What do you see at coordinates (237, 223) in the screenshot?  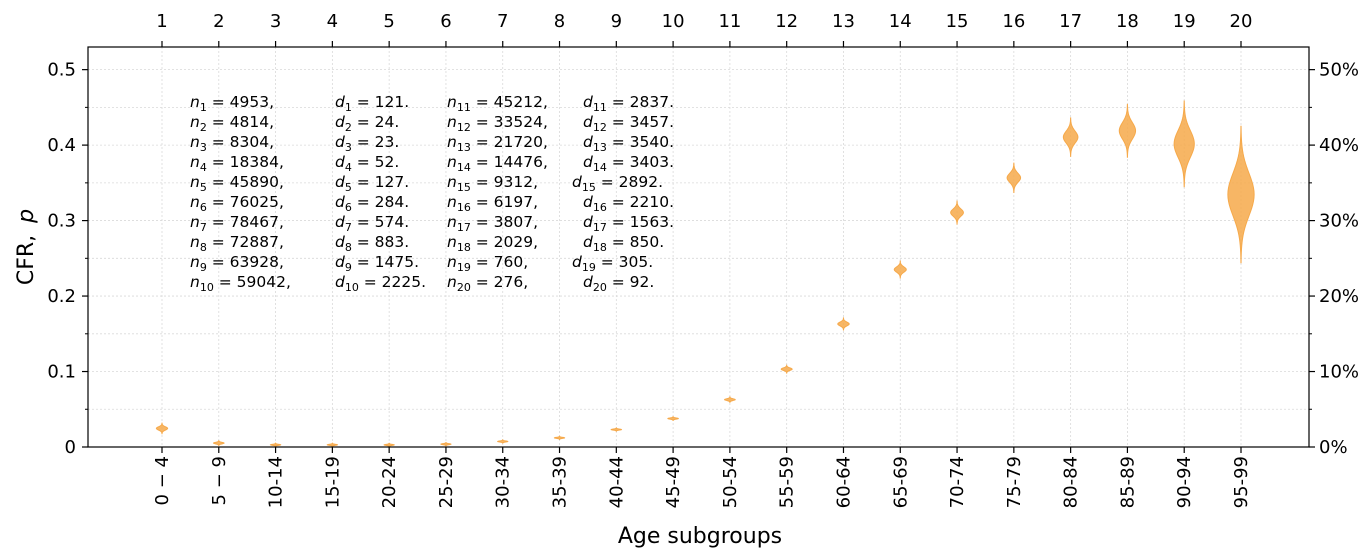 I see `annotation-n: n7 = 78467,` at bounding box center [237, 223].